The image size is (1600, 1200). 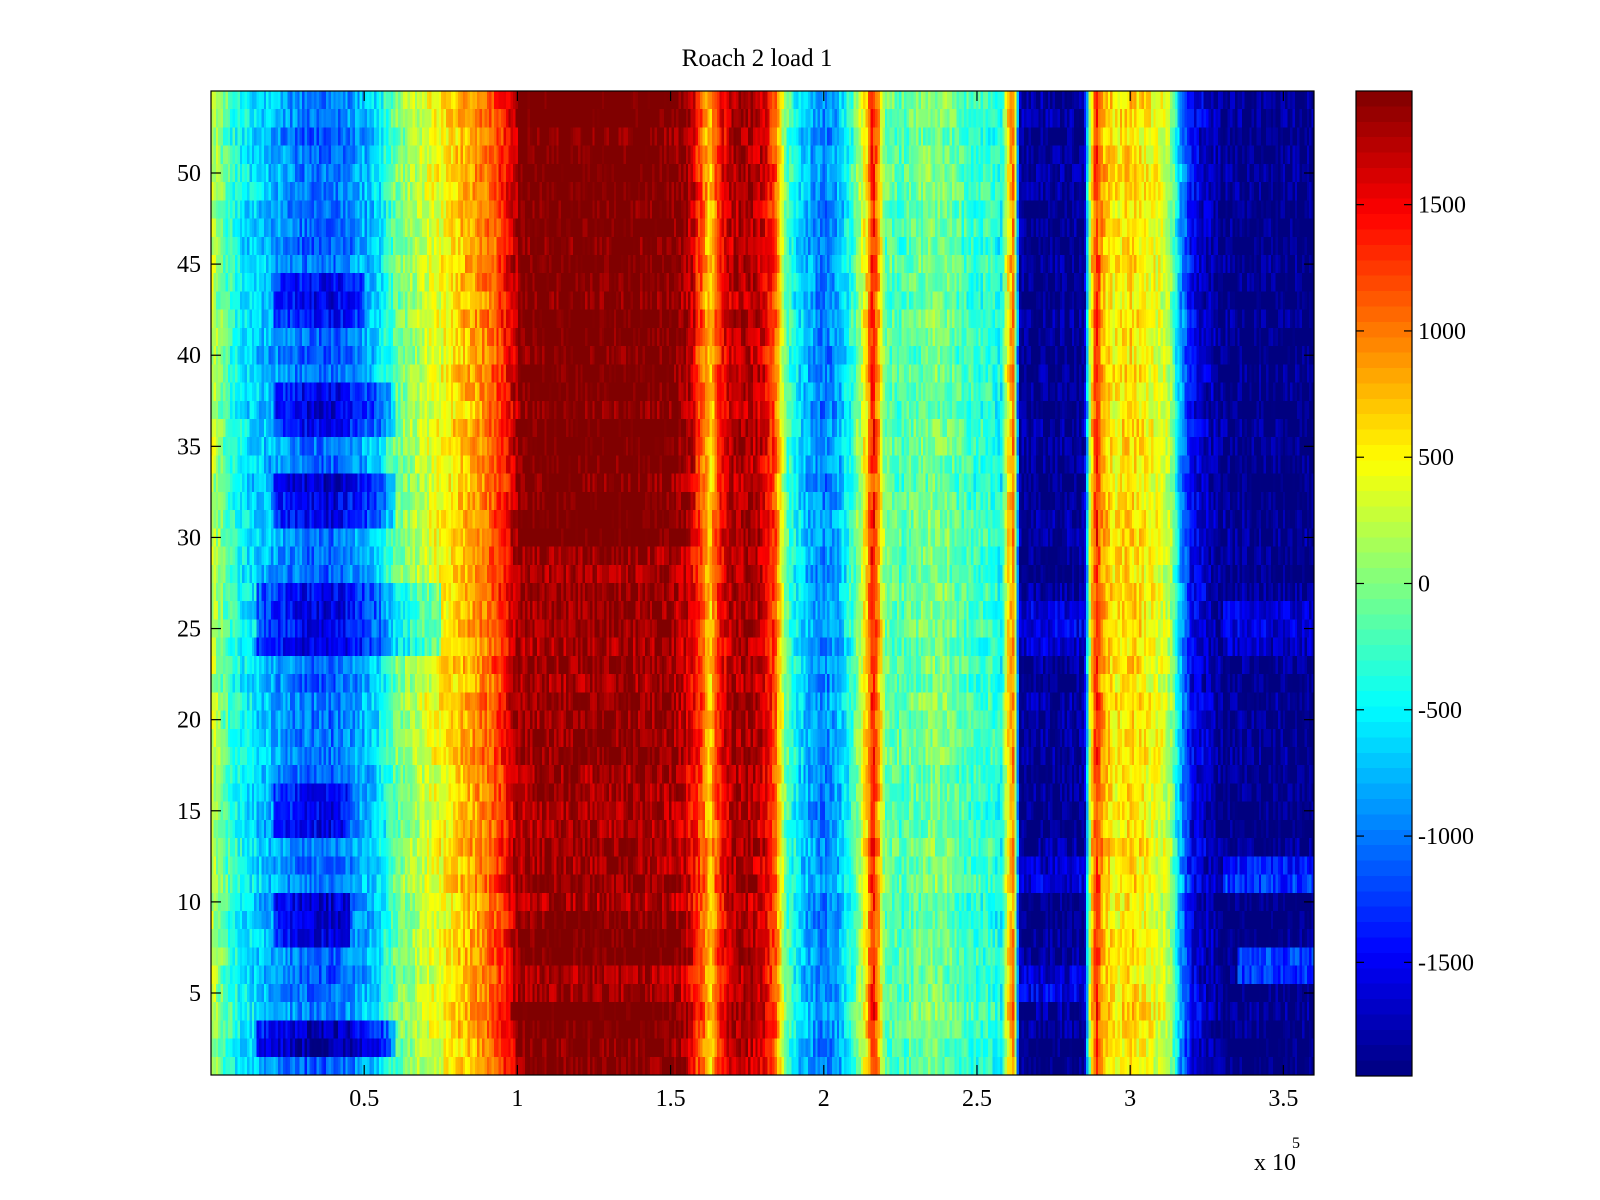 What do you see at coordinates (189, 721) in the screenshot?
I see `y-tick-label: 20` at bounding box center [189, 721].